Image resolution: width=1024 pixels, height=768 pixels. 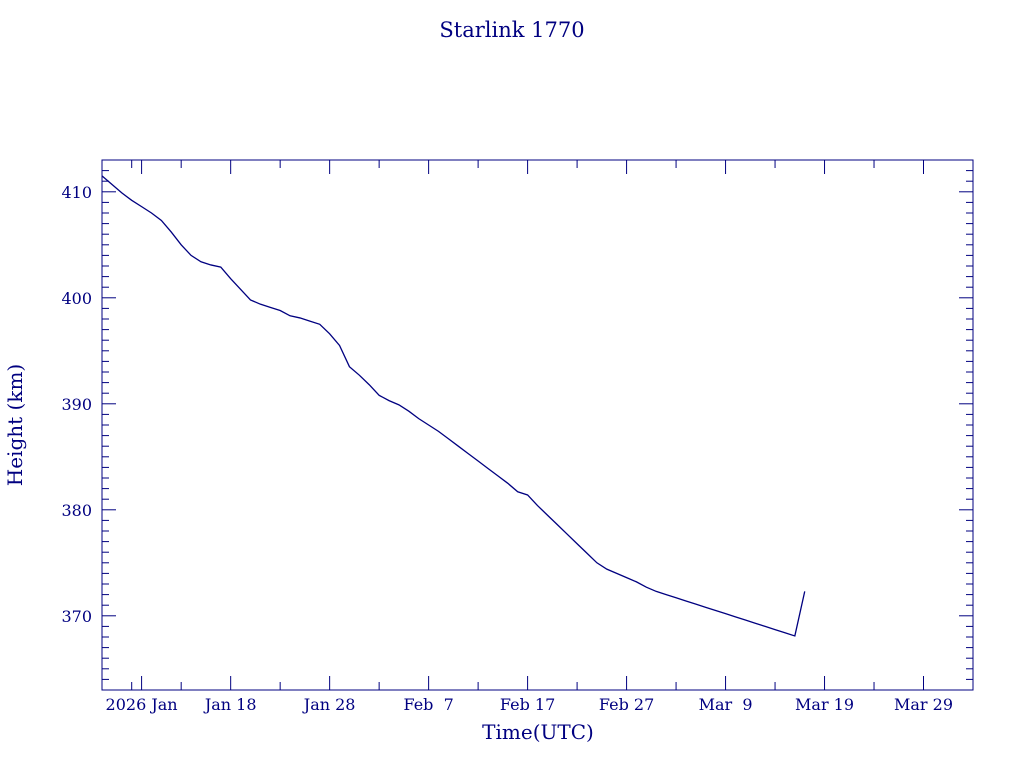 What do you see at coordinates (76, 192) in the screenshot?
I see `y-tick-label: 410` at bounding box center [76, 192].